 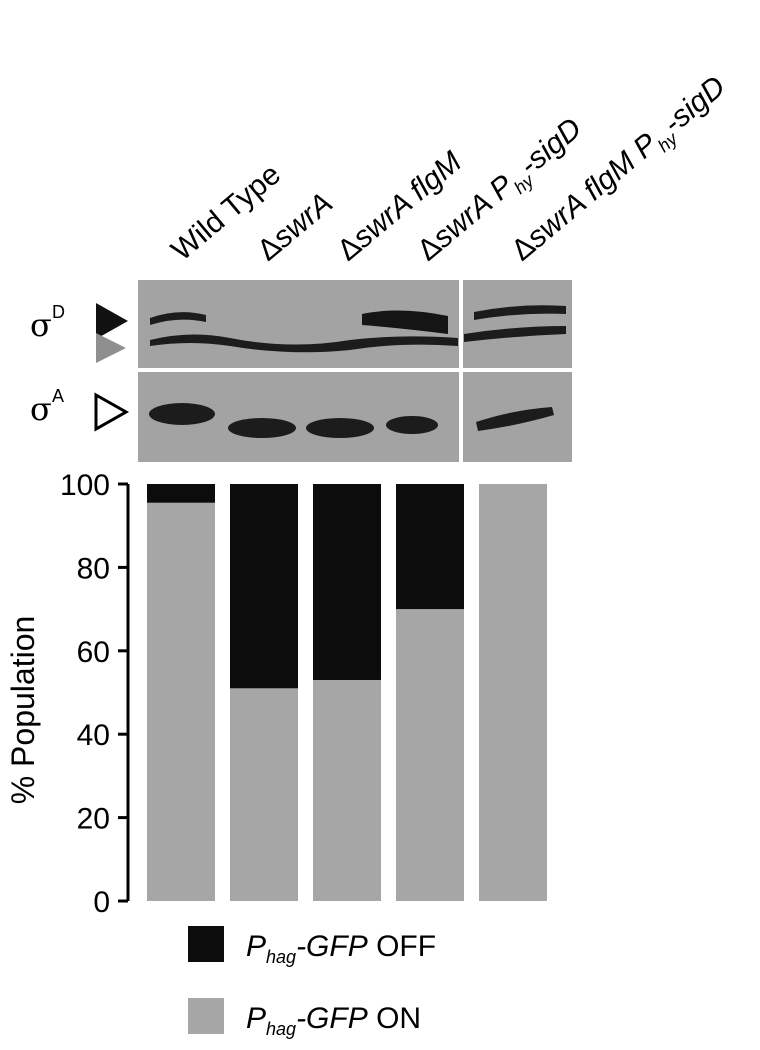 What do you see at coordinates (23, 710) in the screenshot?
I see `y-axis-title: % Population` at bounding box center [23, 710].